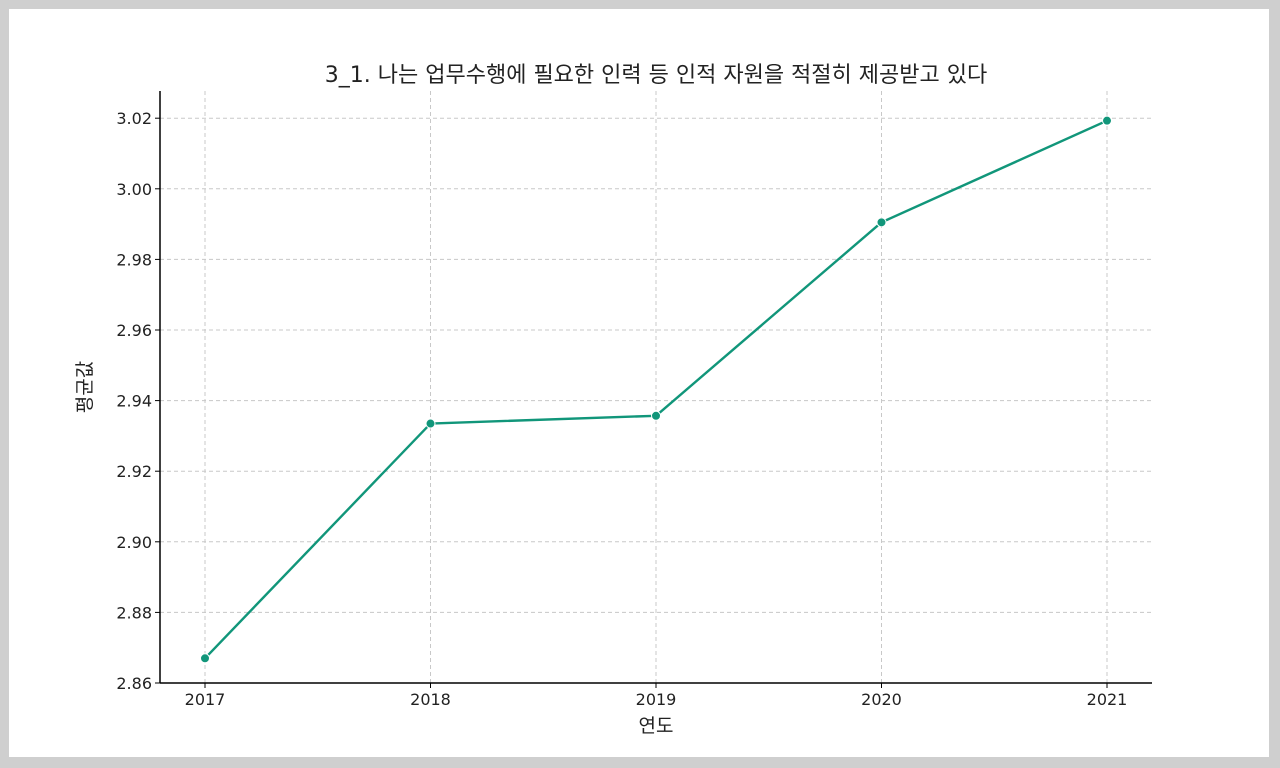 The image size is (1280, 768). I want to click on y-tick-label: 2.92, so click(134, 471).